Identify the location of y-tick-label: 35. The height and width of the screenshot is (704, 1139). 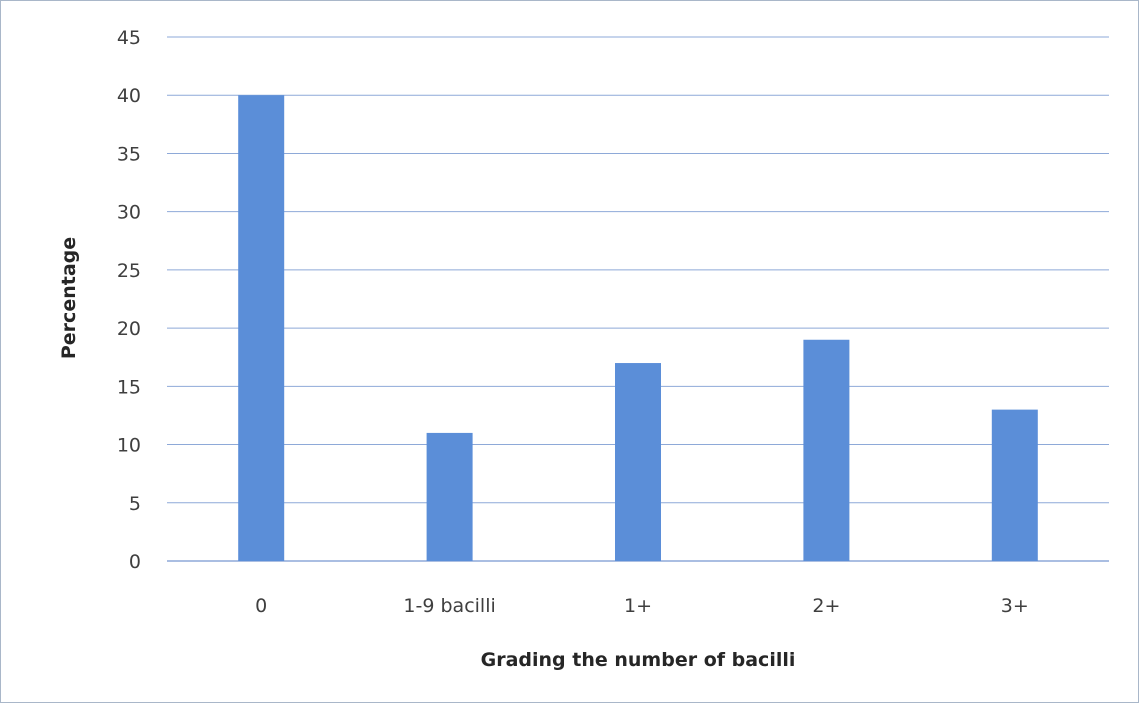
(129, 154).